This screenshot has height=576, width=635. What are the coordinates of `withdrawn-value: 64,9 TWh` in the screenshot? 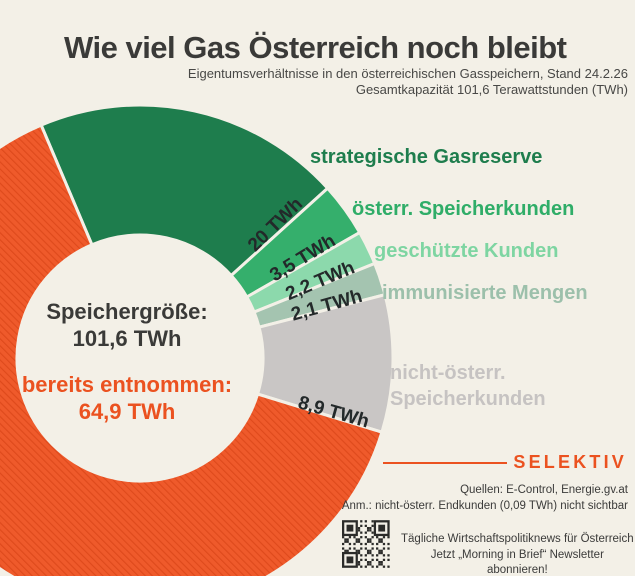 It's located at (127, 411).